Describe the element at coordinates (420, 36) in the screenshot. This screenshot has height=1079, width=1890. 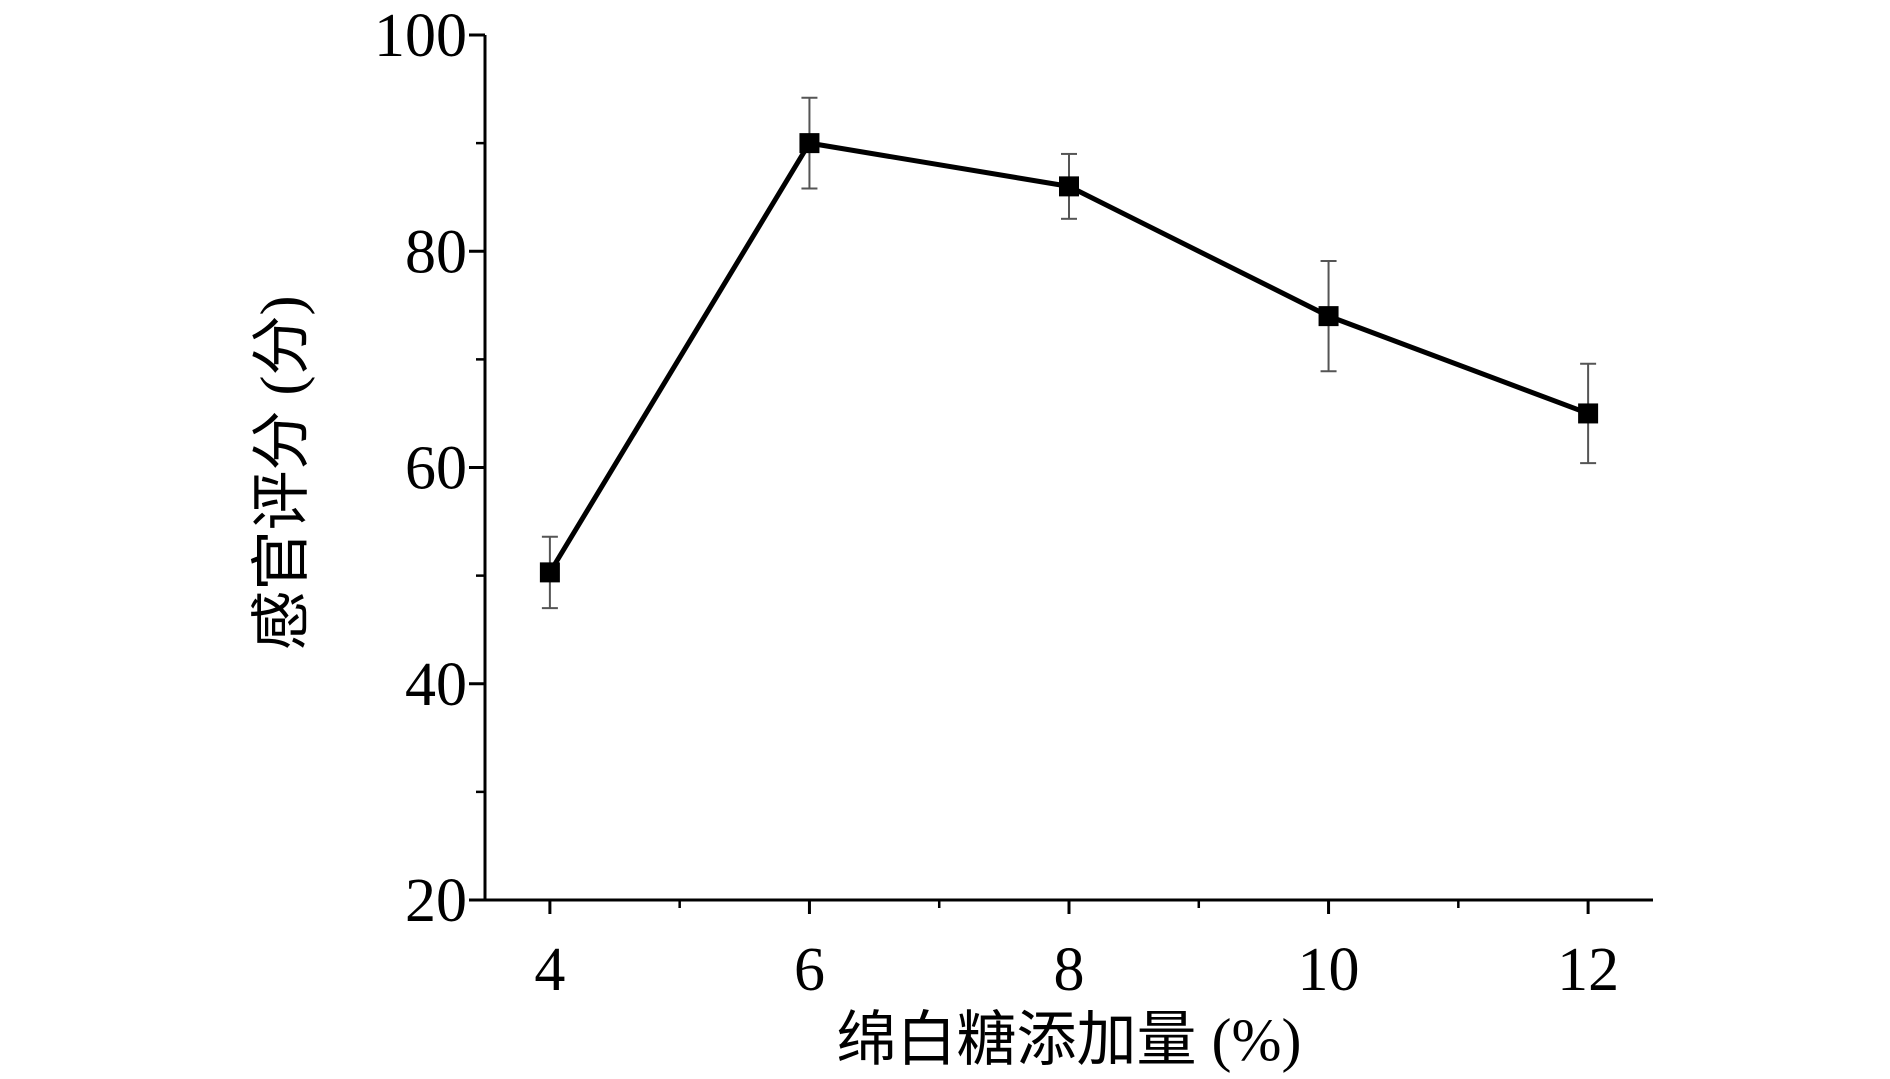
I see `y-tick-label: 100` at that location.